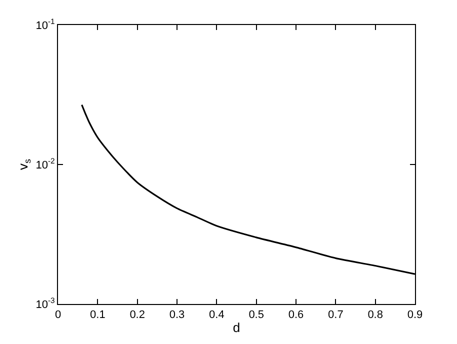 The width and height of the screenshot is (457, 344). What do you see at coordinates (415, 315) in the screenshot?
I see `x-tick-label: 0.9` at bounding box center [415, 315].